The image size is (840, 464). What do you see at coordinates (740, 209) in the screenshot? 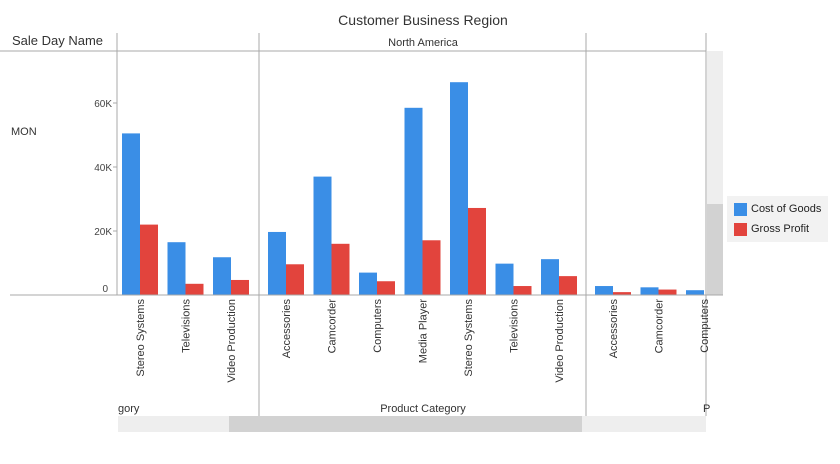
I see `legend-swatch-cost-of-goods` at bounding box center [740, 209].